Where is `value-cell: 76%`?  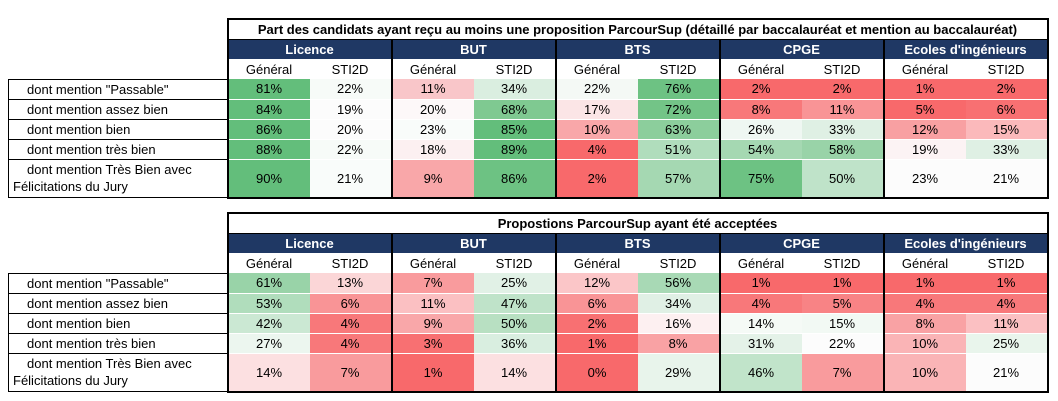 value-cell: 76% is located at coordinates (679, 89).